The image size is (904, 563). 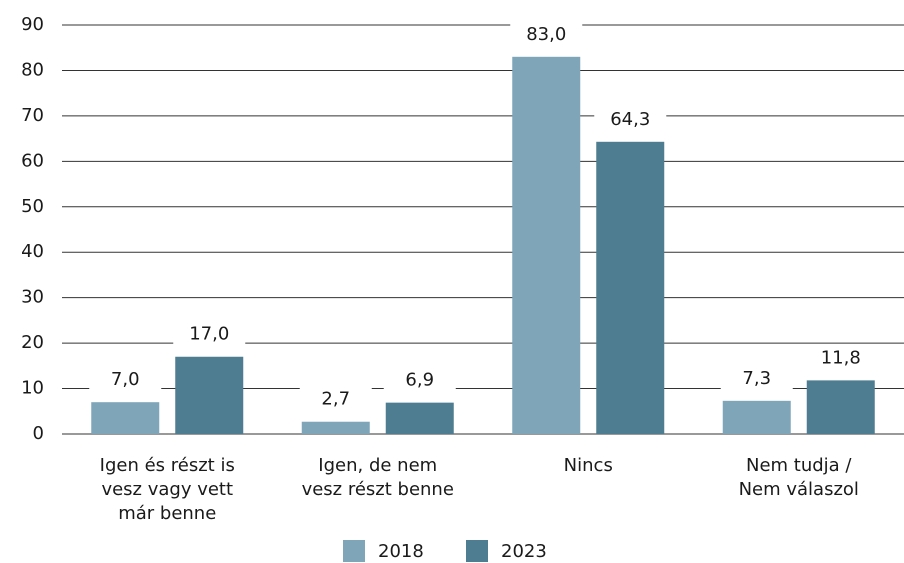 I want to click on data-label: 64,3, so click(x=630, y=119).